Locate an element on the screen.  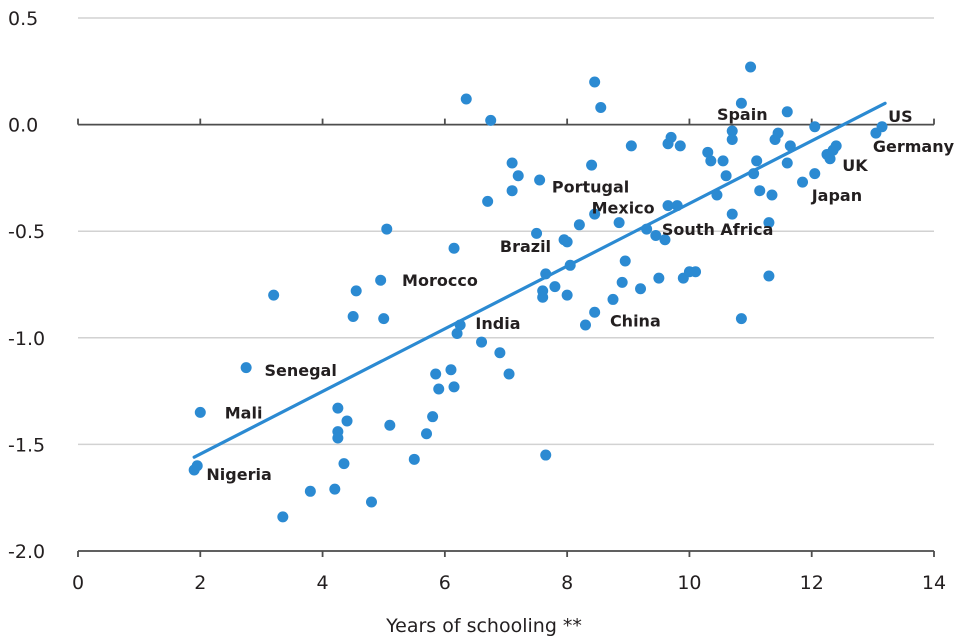
country-label: UK is located at coordinates (855, 165).